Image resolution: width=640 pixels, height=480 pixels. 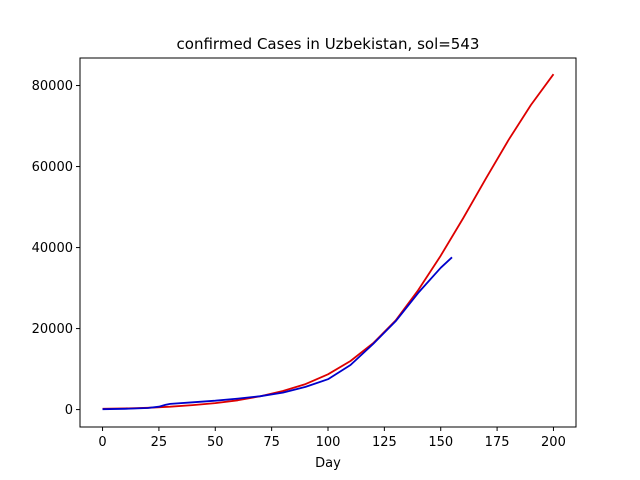 I want to click on x-tick-label: 0, so click(x=102, y=442).